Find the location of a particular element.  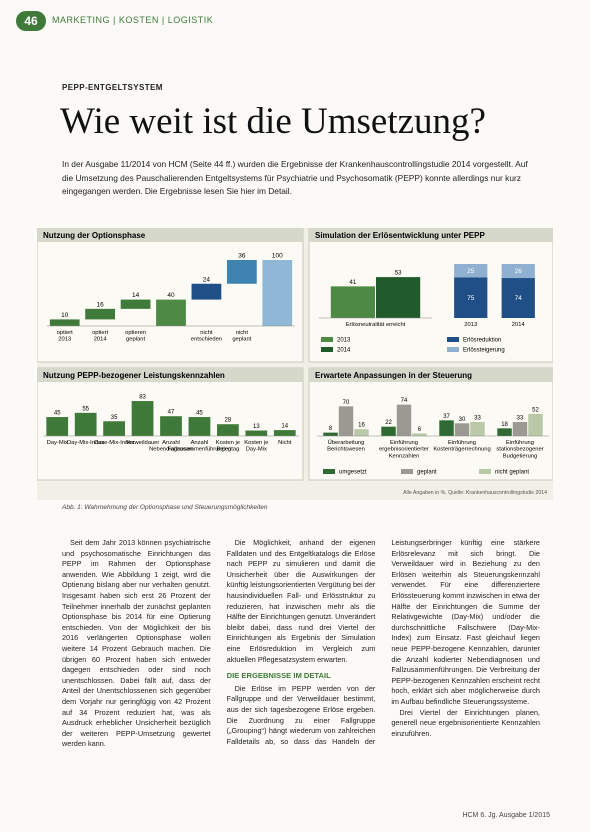

value-label: 83 is located at coordinates (142, 398).